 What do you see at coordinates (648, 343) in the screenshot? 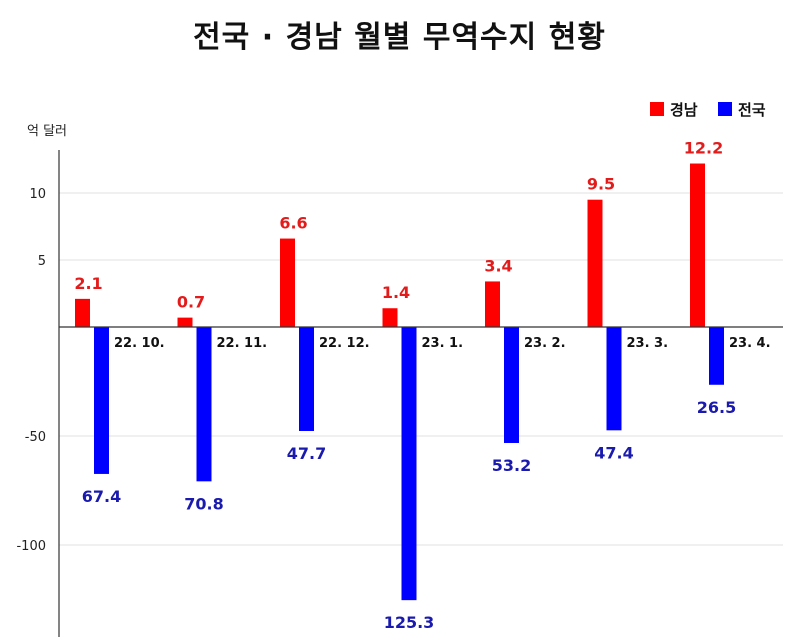
I see `x-category-label: 23. 3.` at bounding box center [648, 343].